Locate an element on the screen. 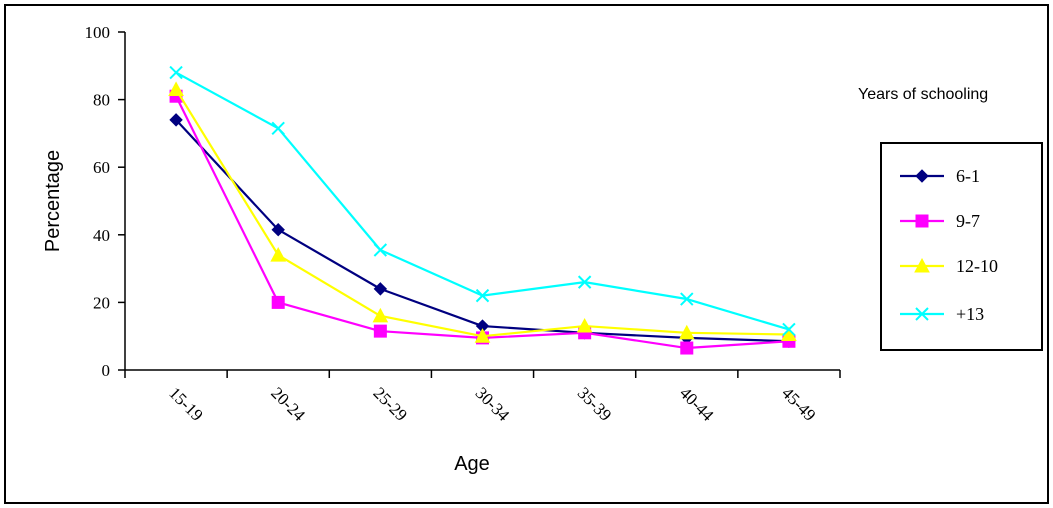  y-axis-title: Percentage is located at coordinates (53, 201).